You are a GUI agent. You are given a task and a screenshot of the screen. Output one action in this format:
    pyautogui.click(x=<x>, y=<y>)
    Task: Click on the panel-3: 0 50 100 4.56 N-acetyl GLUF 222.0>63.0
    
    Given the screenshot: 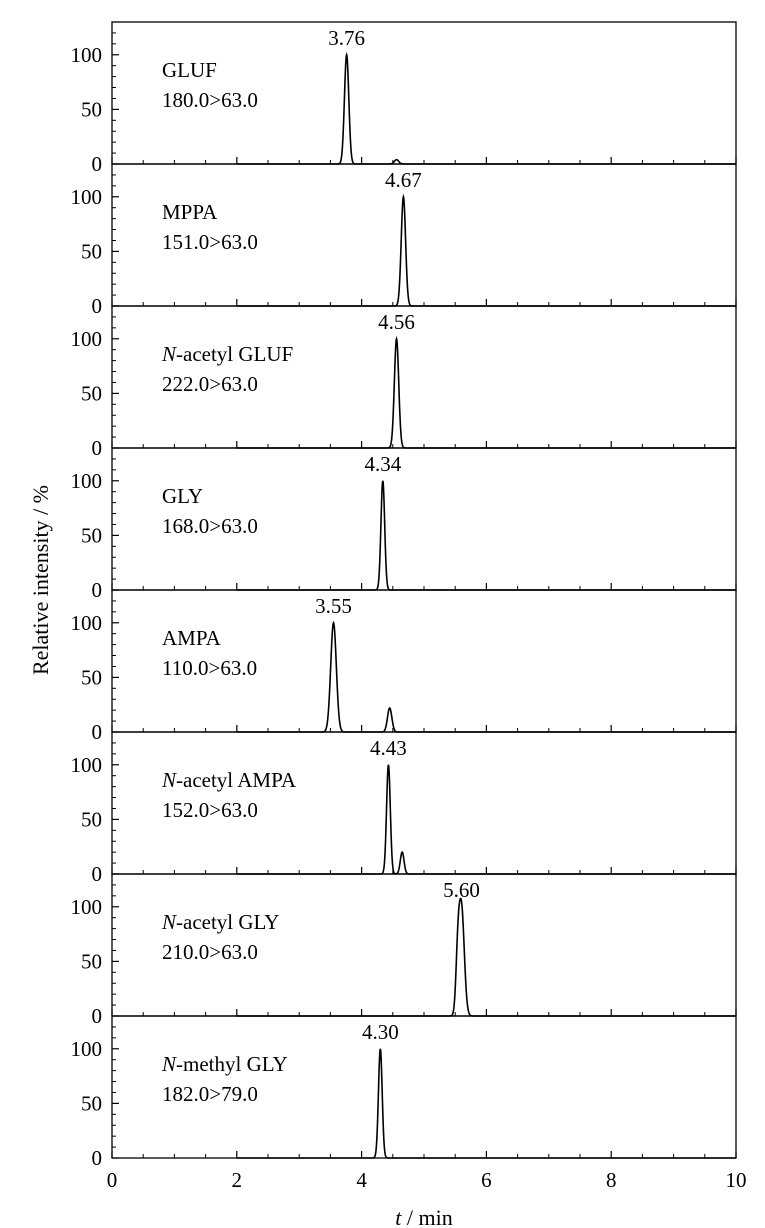 What is the action you would take?
    pyautogui.click(x=404, y=382)
    